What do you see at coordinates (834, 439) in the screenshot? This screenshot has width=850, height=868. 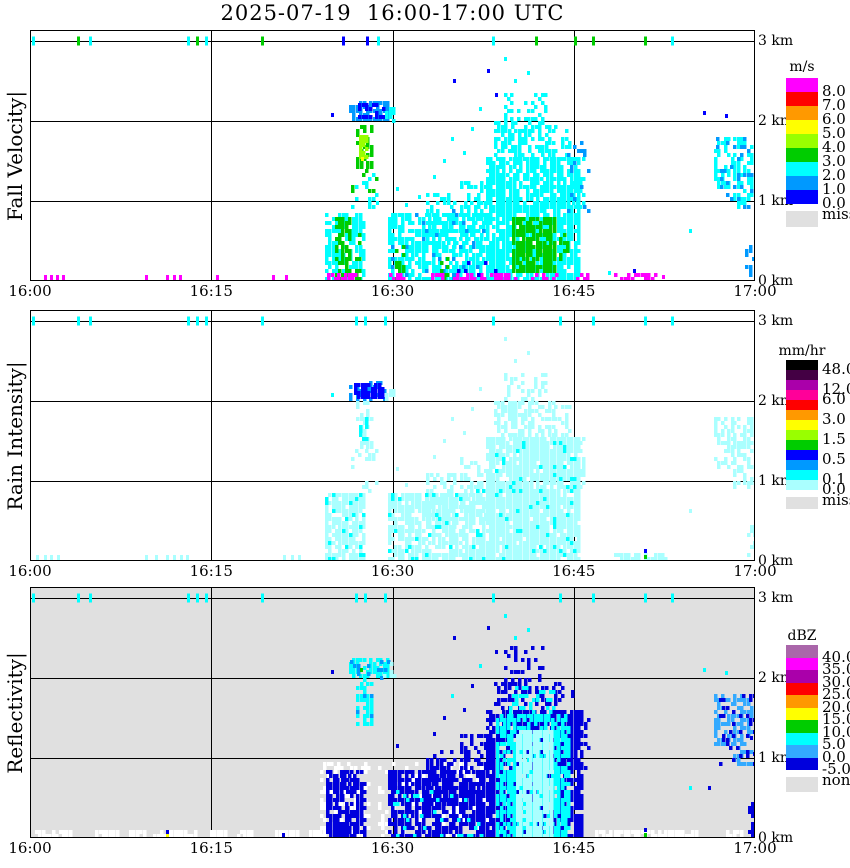 I see `rain-intensity-legend-value-7: 1.5` at bounding box center [834, 439].